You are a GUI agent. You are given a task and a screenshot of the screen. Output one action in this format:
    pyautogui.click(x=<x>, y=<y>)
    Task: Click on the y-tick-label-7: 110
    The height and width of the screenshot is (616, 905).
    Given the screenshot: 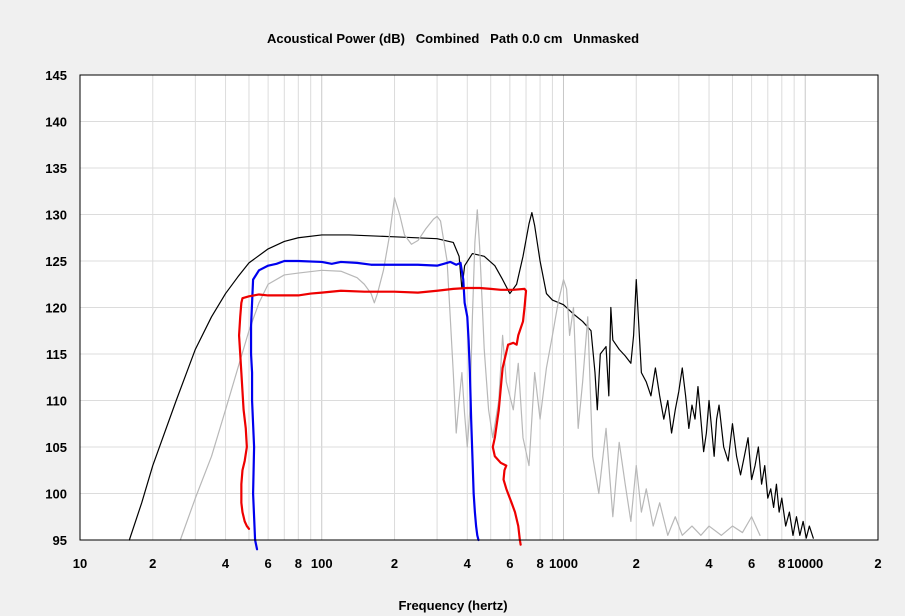 What is the action you would take?
    pyautogui.click(x=56, y=401)
    